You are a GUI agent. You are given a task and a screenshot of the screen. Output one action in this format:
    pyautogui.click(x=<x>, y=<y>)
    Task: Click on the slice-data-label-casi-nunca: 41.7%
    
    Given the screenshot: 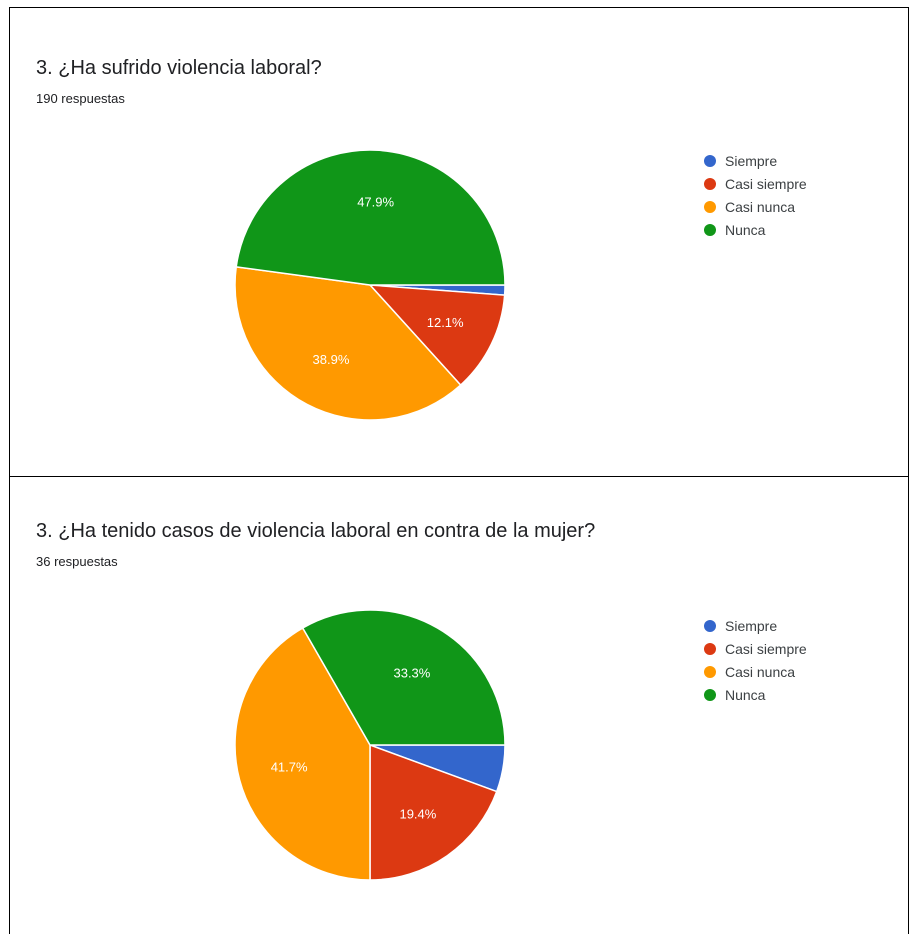 What is the action you would take?
    pyautogui.click(x=289, y=767)
    